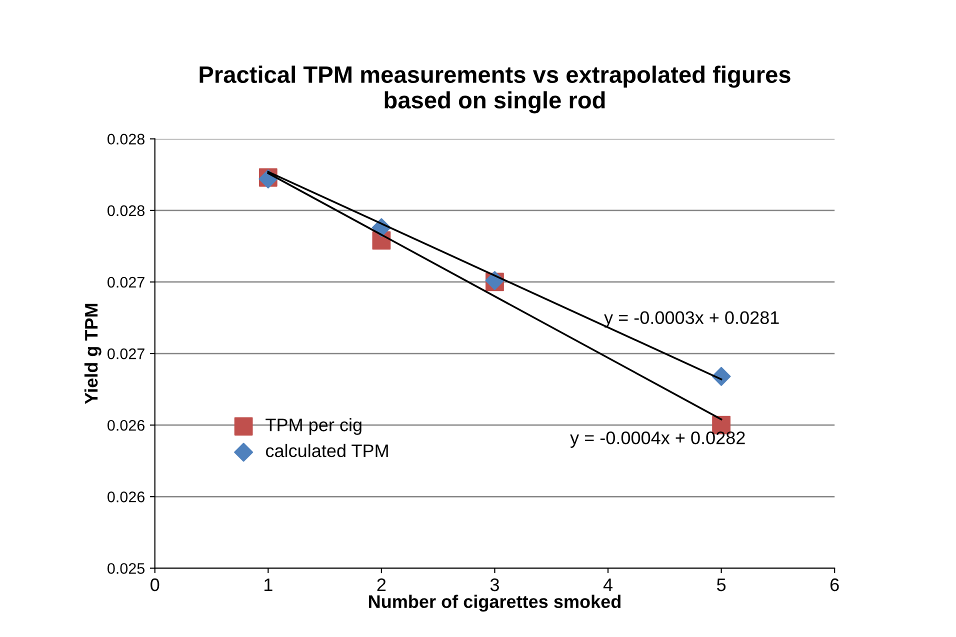 The width and height of the screenshot is (956, 637). Describe the element at coordinates (126, 568) in the screenshot. I see `y-tick-label: 0.025` at that location.